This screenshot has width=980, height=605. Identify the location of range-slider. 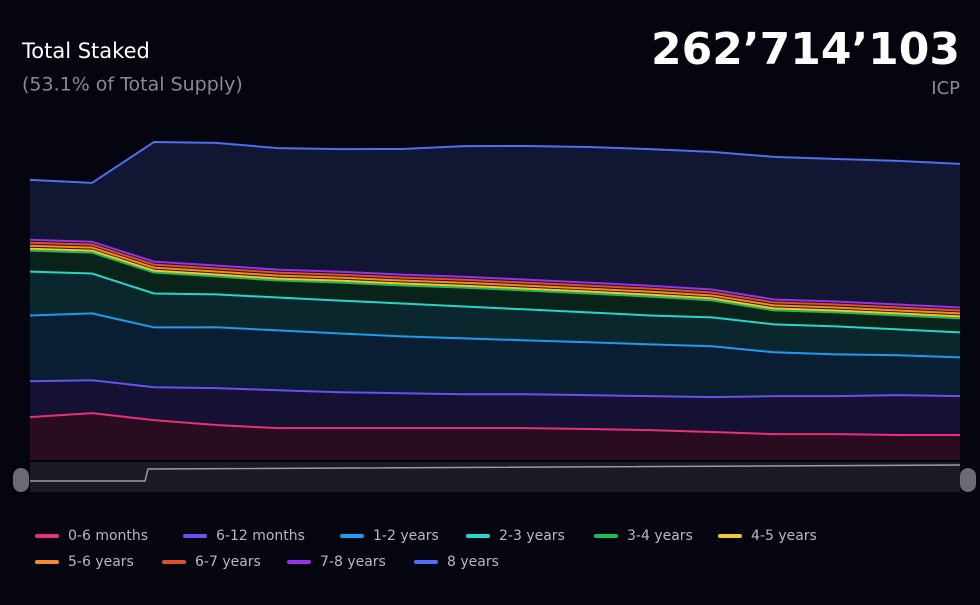
(495, 477).